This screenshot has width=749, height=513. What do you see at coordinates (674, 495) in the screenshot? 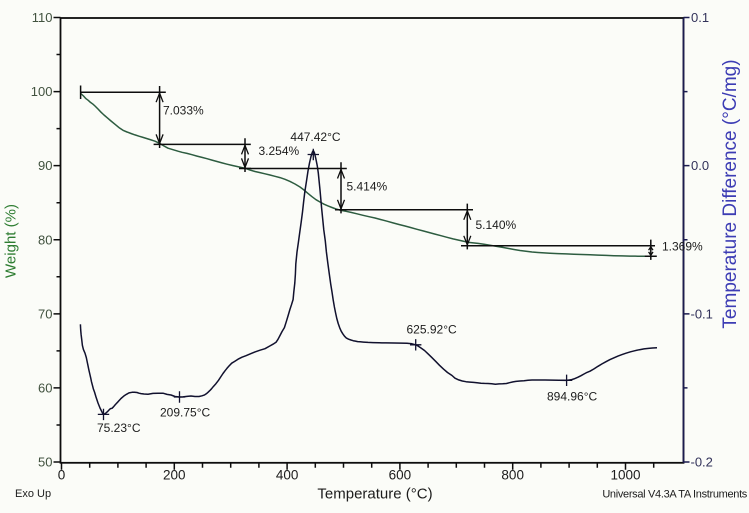
I see `svg-text: Universal V4.3A TA Instruments` at bounding box center [674, 495].